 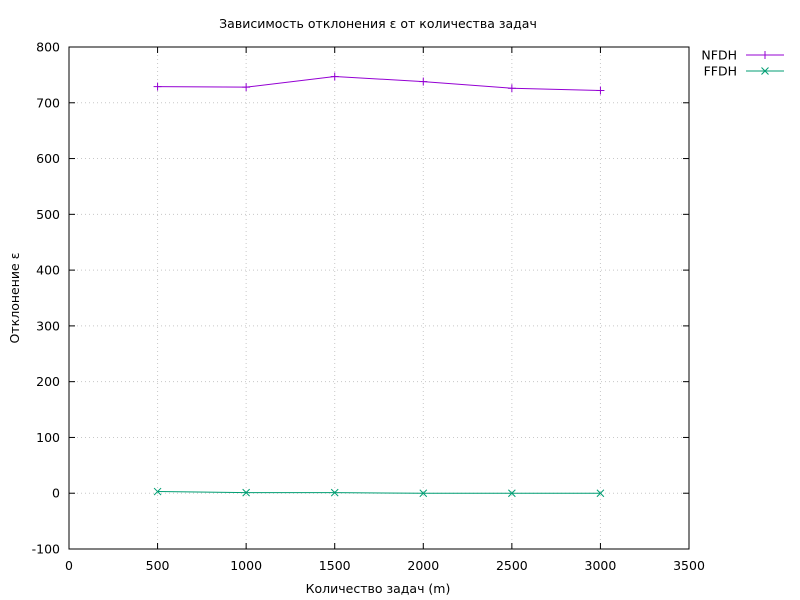 I want to click on y-tick-label: 500, so click(x=48, y=214).